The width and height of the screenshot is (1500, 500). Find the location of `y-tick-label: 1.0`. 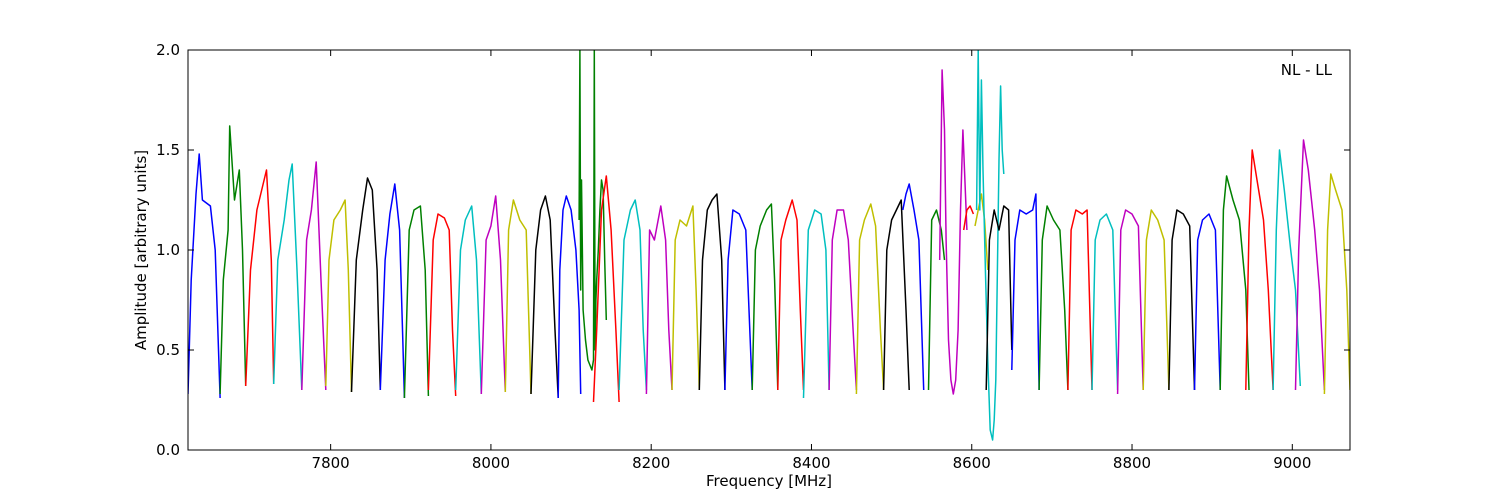

y-tick-label: 1.0 is located at coordinates (168, 250).